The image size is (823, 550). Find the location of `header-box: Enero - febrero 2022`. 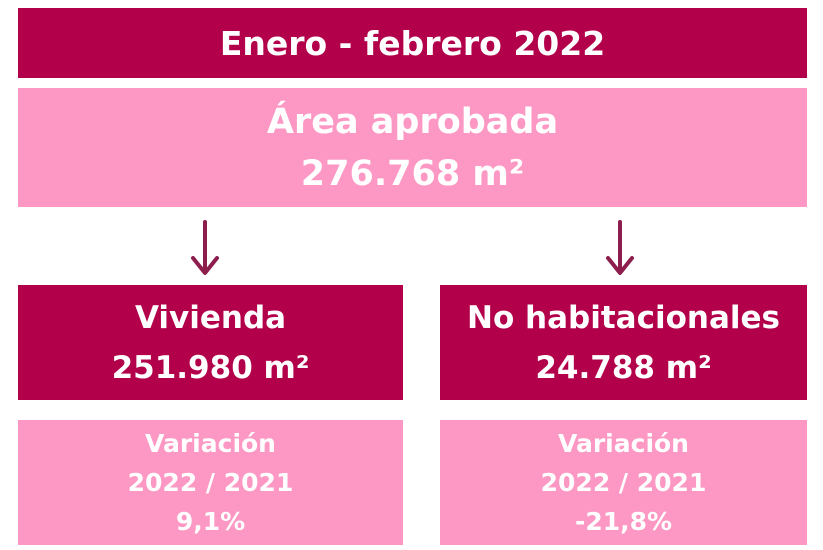

header-box: Enero - febrero 2022 is located at coordinates (412, 43).